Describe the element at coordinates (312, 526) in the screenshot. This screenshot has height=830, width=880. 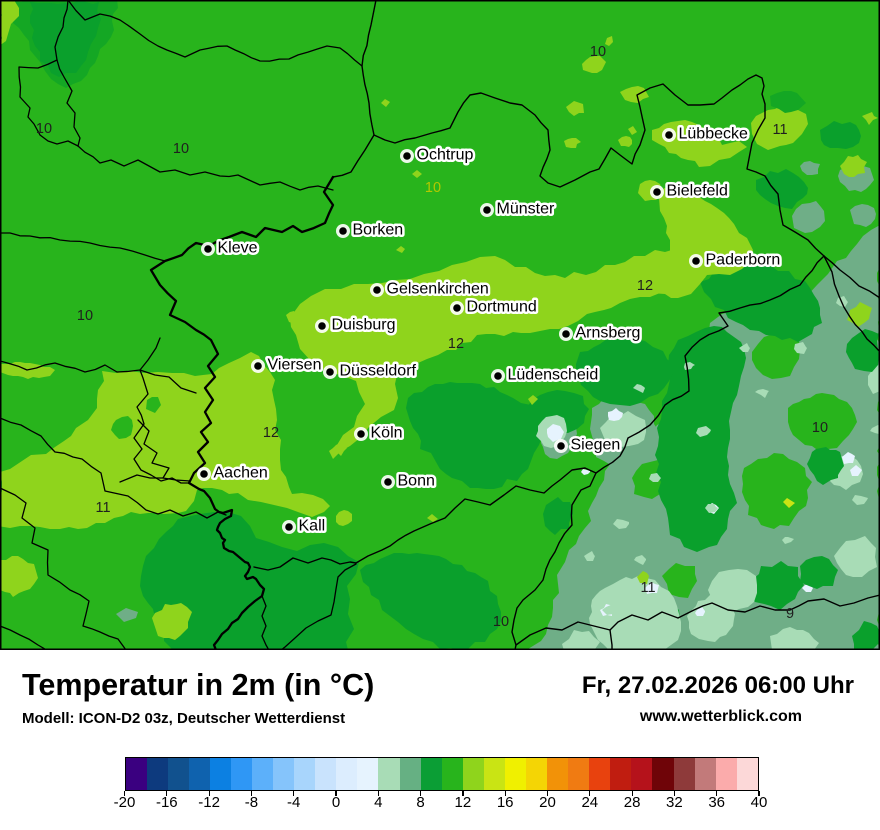
I see `svg-text: Kall` at that location.